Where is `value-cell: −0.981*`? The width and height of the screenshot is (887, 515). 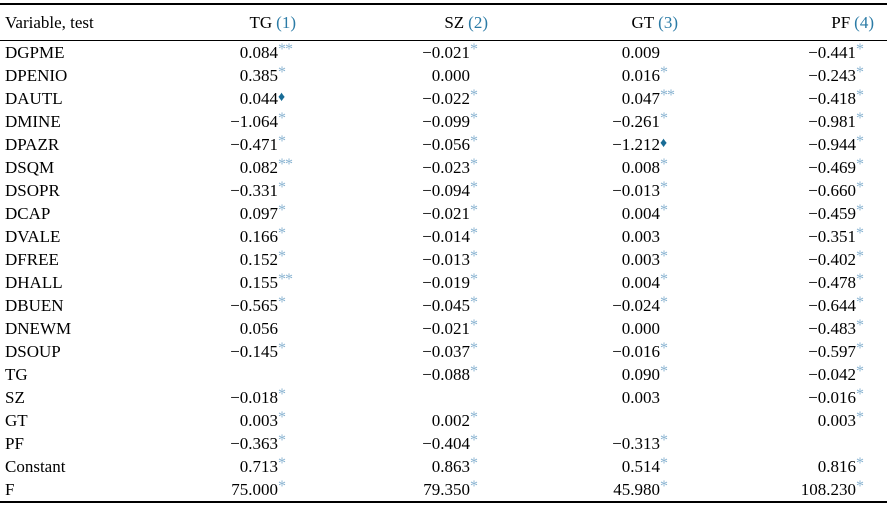
value-cell: −0.981* is located at coordinates (782, 121).